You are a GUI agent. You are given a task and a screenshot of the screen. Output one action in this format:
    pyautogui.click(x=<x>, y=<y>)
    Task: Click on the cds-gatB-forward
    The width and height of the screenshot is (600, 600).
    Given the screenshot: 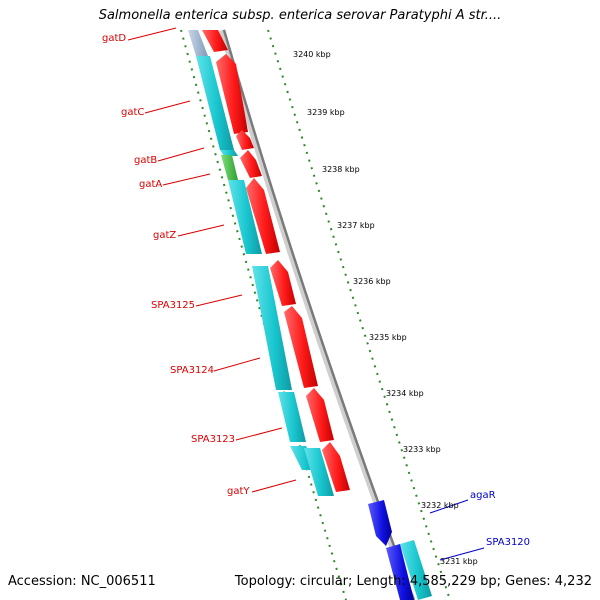 What is the action you would take?
    pyautogui.click(x=245, y=140)
    